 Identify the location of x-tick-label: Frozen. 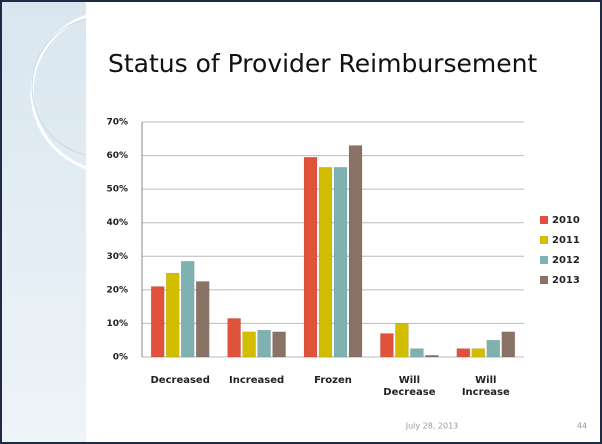
(333, 380).